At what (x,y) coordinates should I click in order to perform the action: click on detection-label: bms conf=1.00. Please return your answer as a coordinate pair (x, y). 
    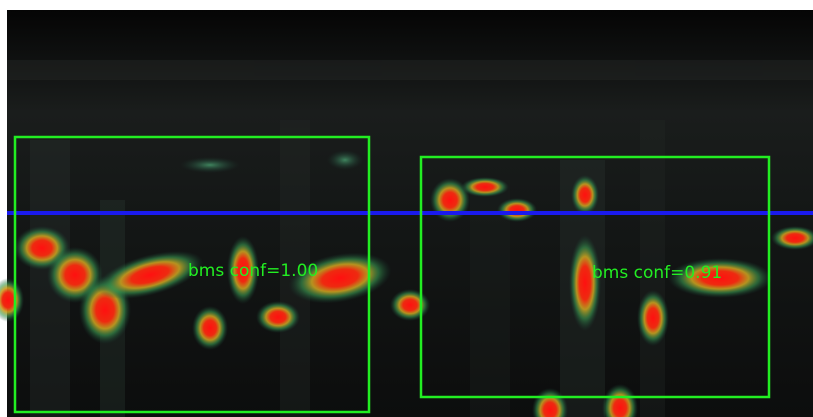
    Looking at the image, I should click on (253, 271).